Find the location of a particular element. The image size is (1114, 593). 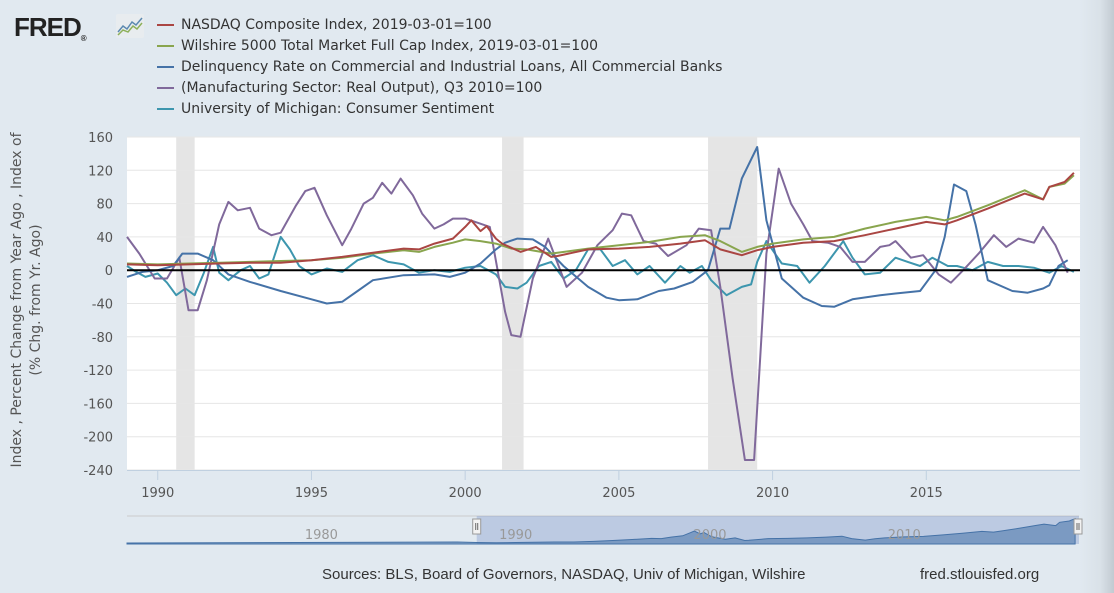

y-tick-label: -160 is located at coordinates (98, 404).